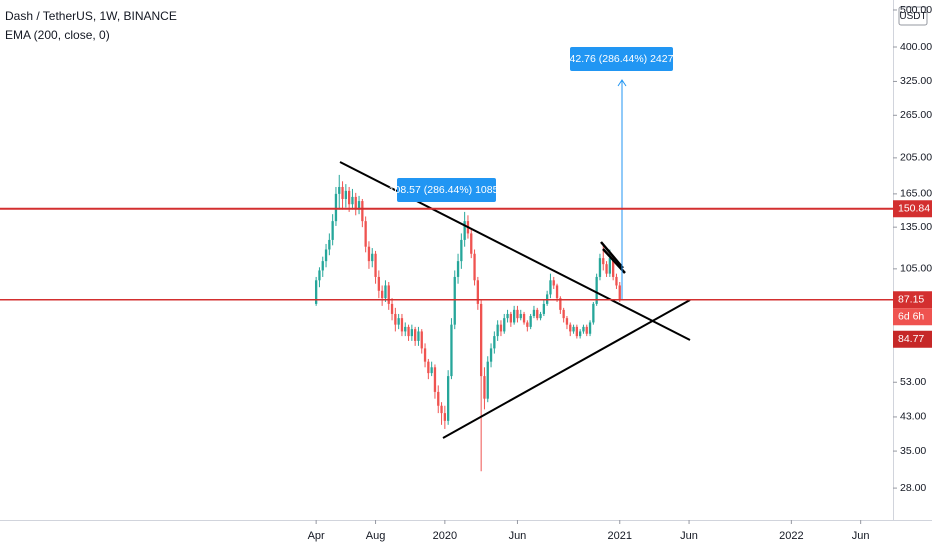 This screenshot has height=550, width=932. I want to click on y-tick-label: 43.00, so click(913, 417).